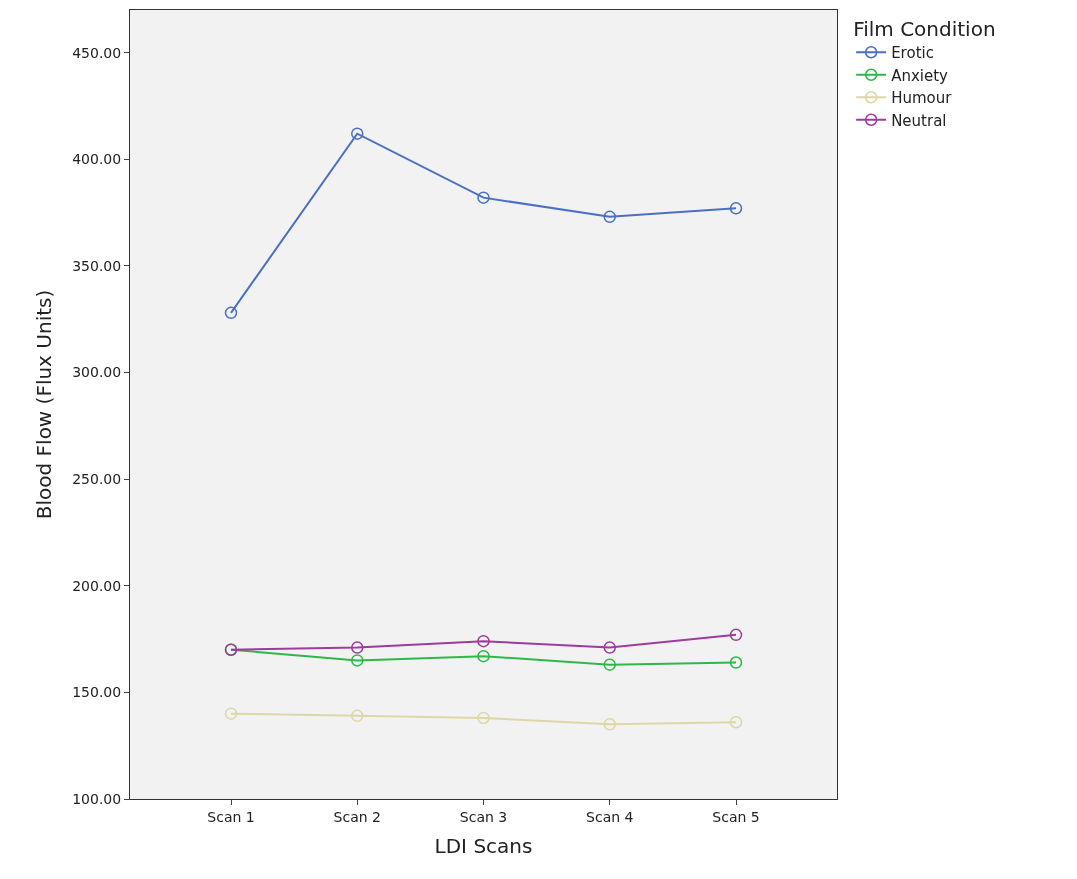 The height and width of the screenshot is (879, 1077). I want to click on legend-title: Film Condition, so click(924, 29).